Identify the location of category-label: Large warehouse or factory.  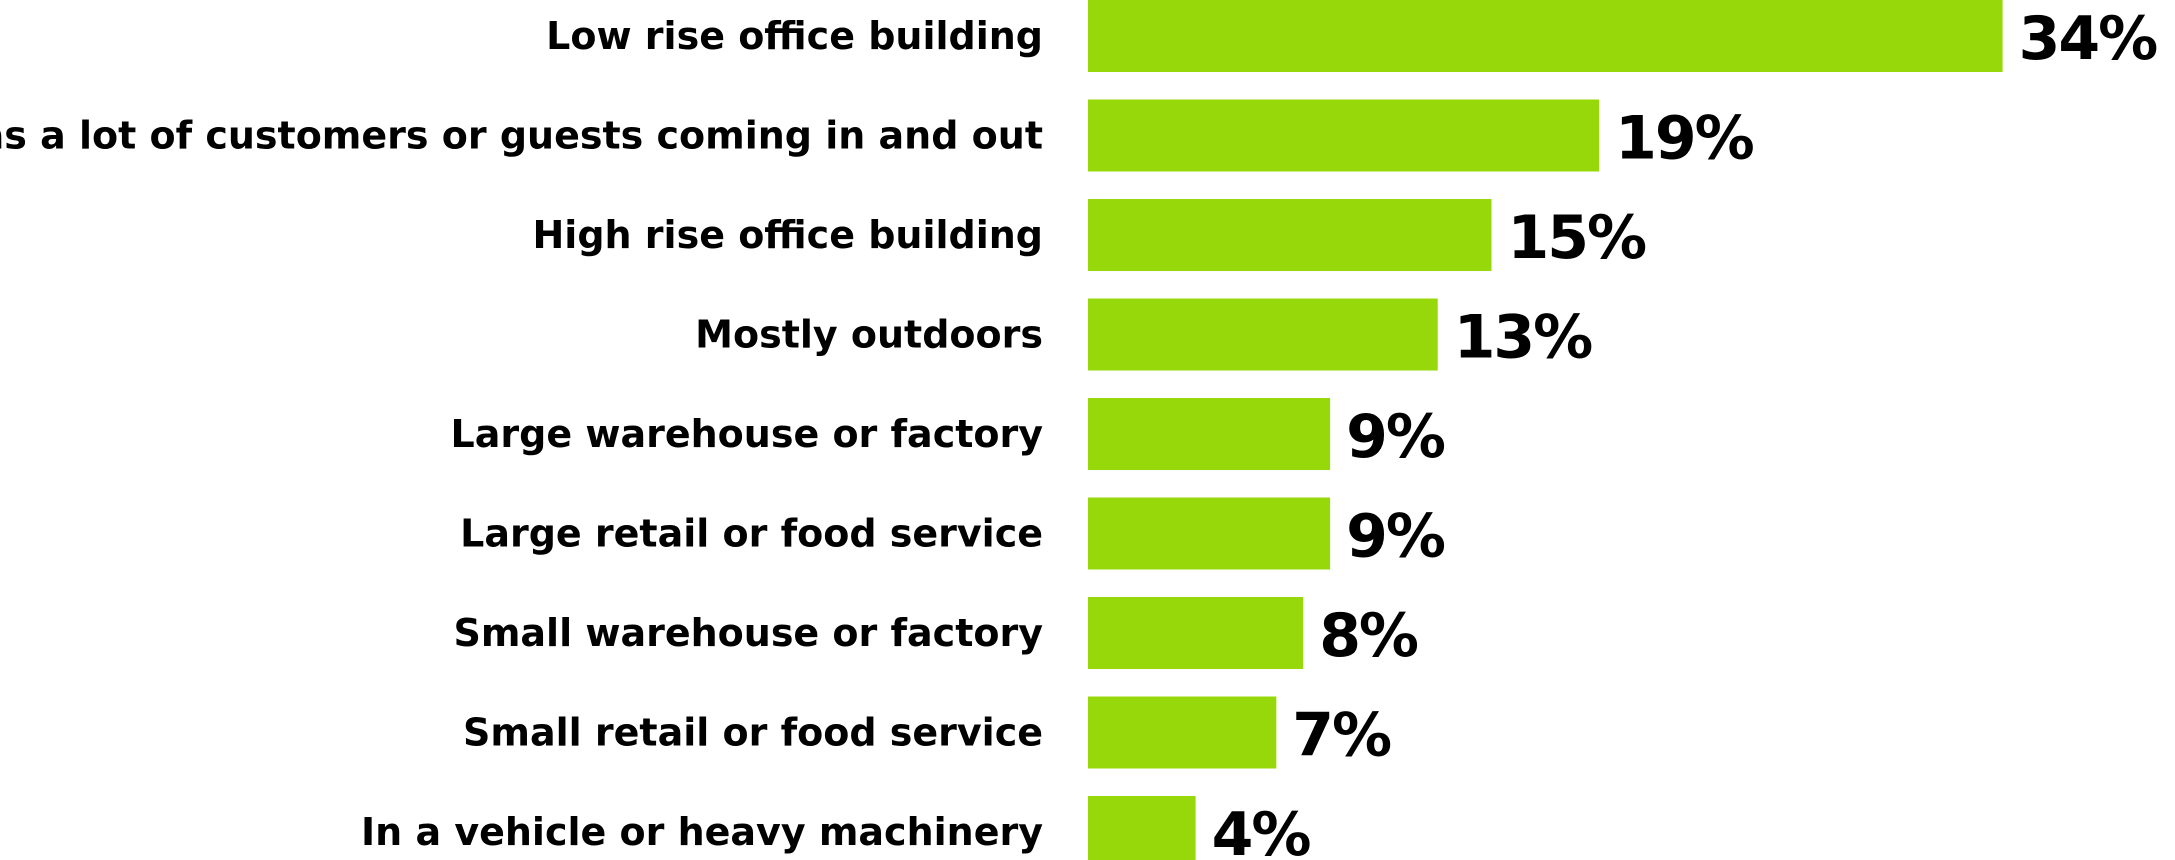
(747, 434).